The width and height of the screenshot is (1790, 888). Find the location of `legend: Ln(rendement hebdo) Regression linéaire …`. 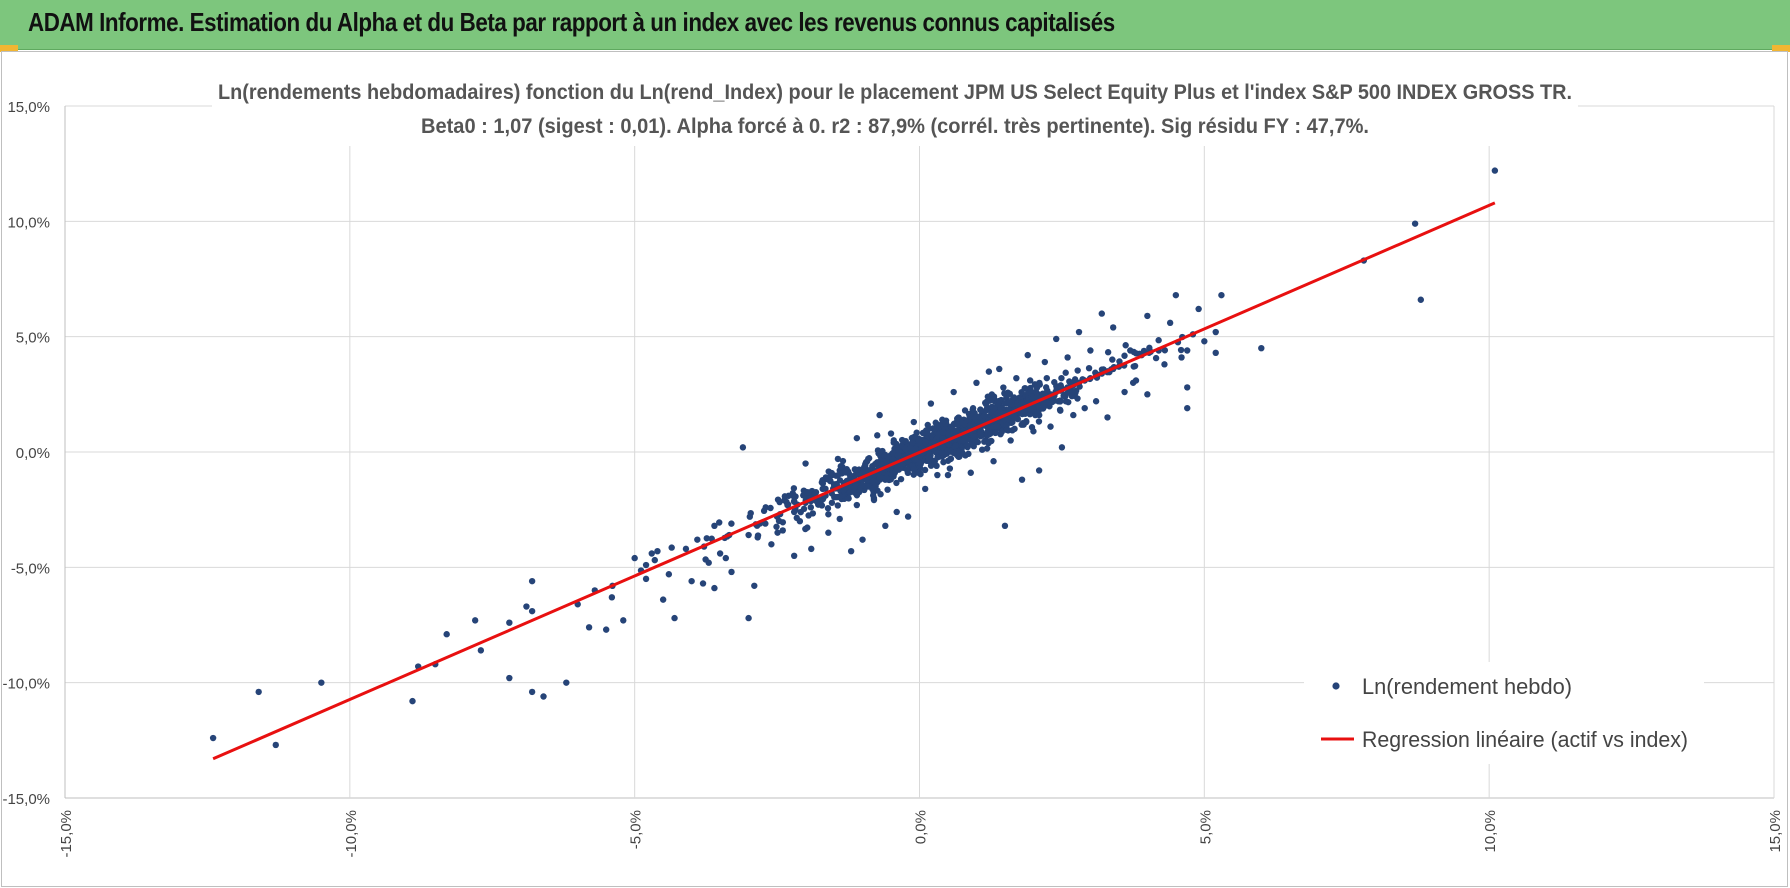

legend: Ln(rendement hebdo) Regression linéaire … is located at coordinates (1504, 713).